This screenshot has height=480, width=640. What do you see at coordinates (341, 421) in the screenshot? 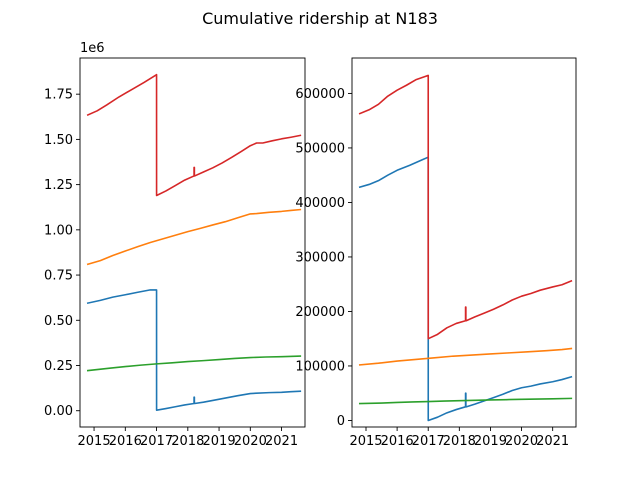
I see `y-tick-label: 0` at bounding box center [341, 421].